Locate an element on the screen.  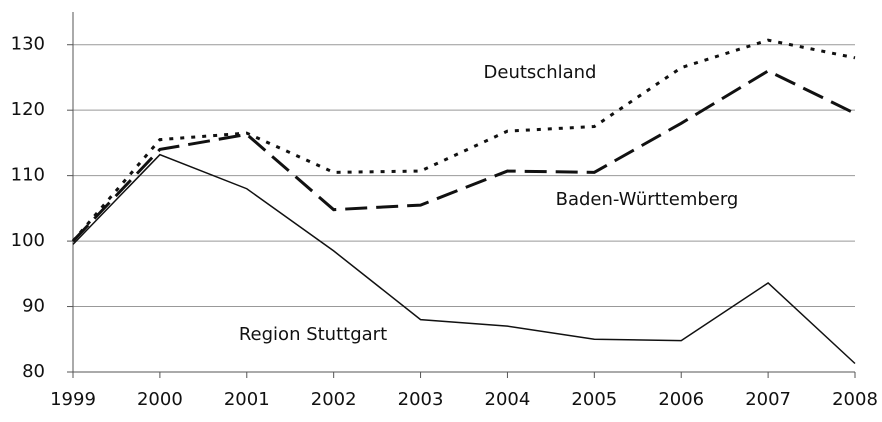
x-tick-label: 2003 is located at coordinates (421, 399).